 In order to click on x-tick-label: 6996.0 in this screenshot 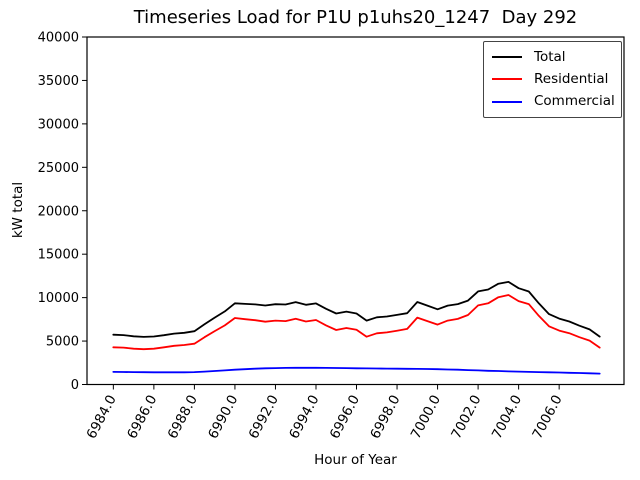, I will do `click(345, 416)`.